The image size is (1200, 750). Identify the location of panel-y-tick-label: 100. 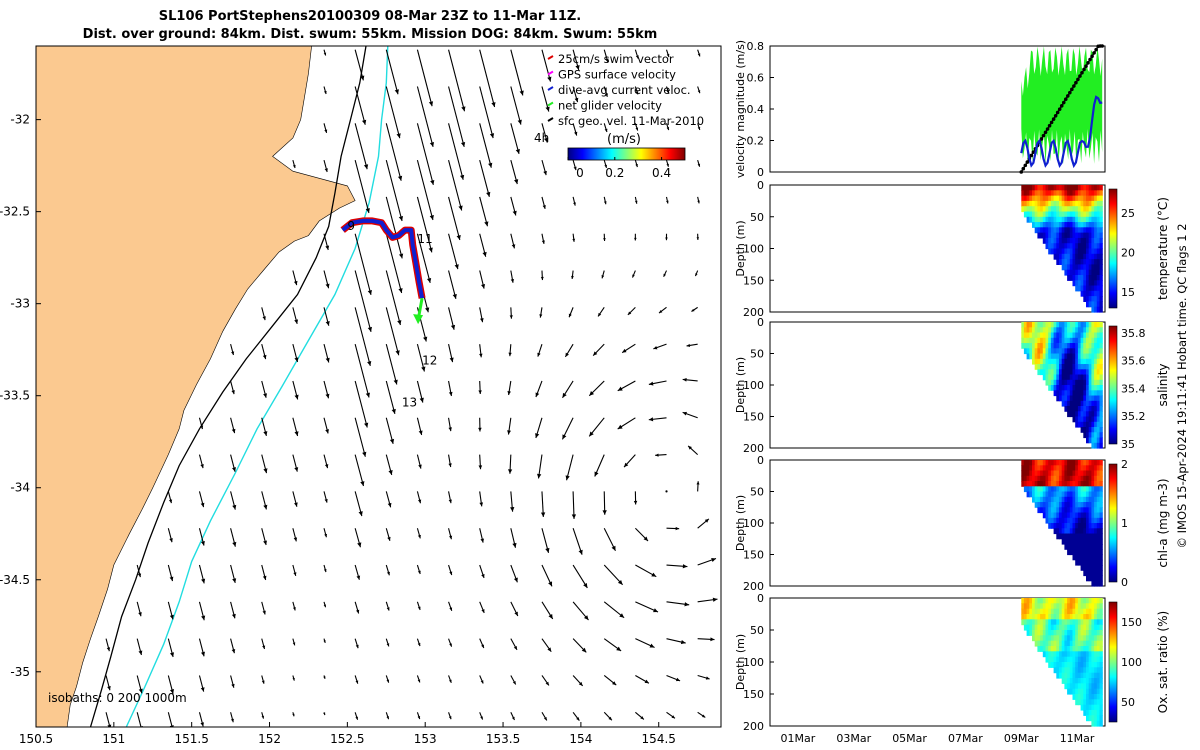
(753, 249).